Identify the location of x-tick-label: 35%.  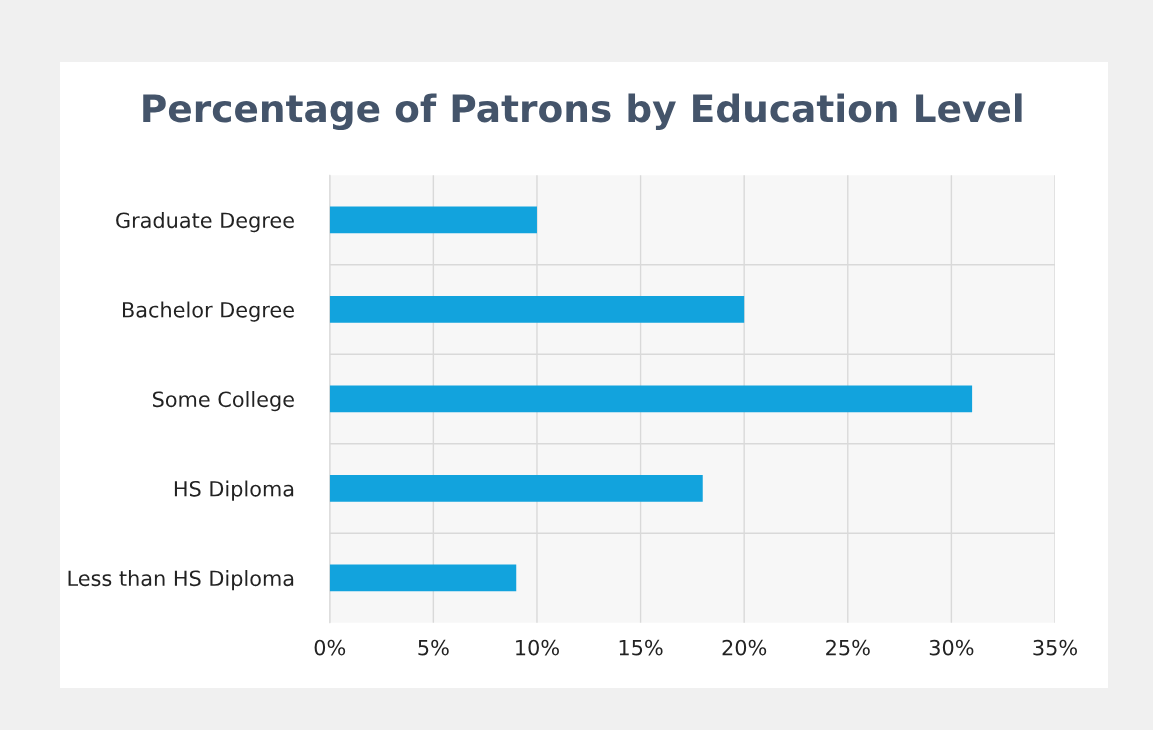
(1055, 647).